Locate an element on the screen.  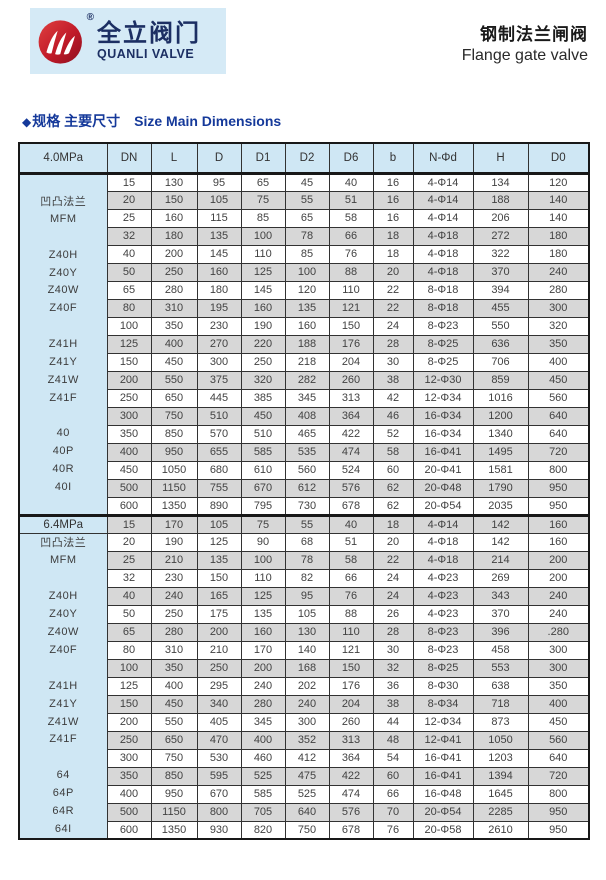
dimension-cell: 45 is located at coordinates (307, 182).